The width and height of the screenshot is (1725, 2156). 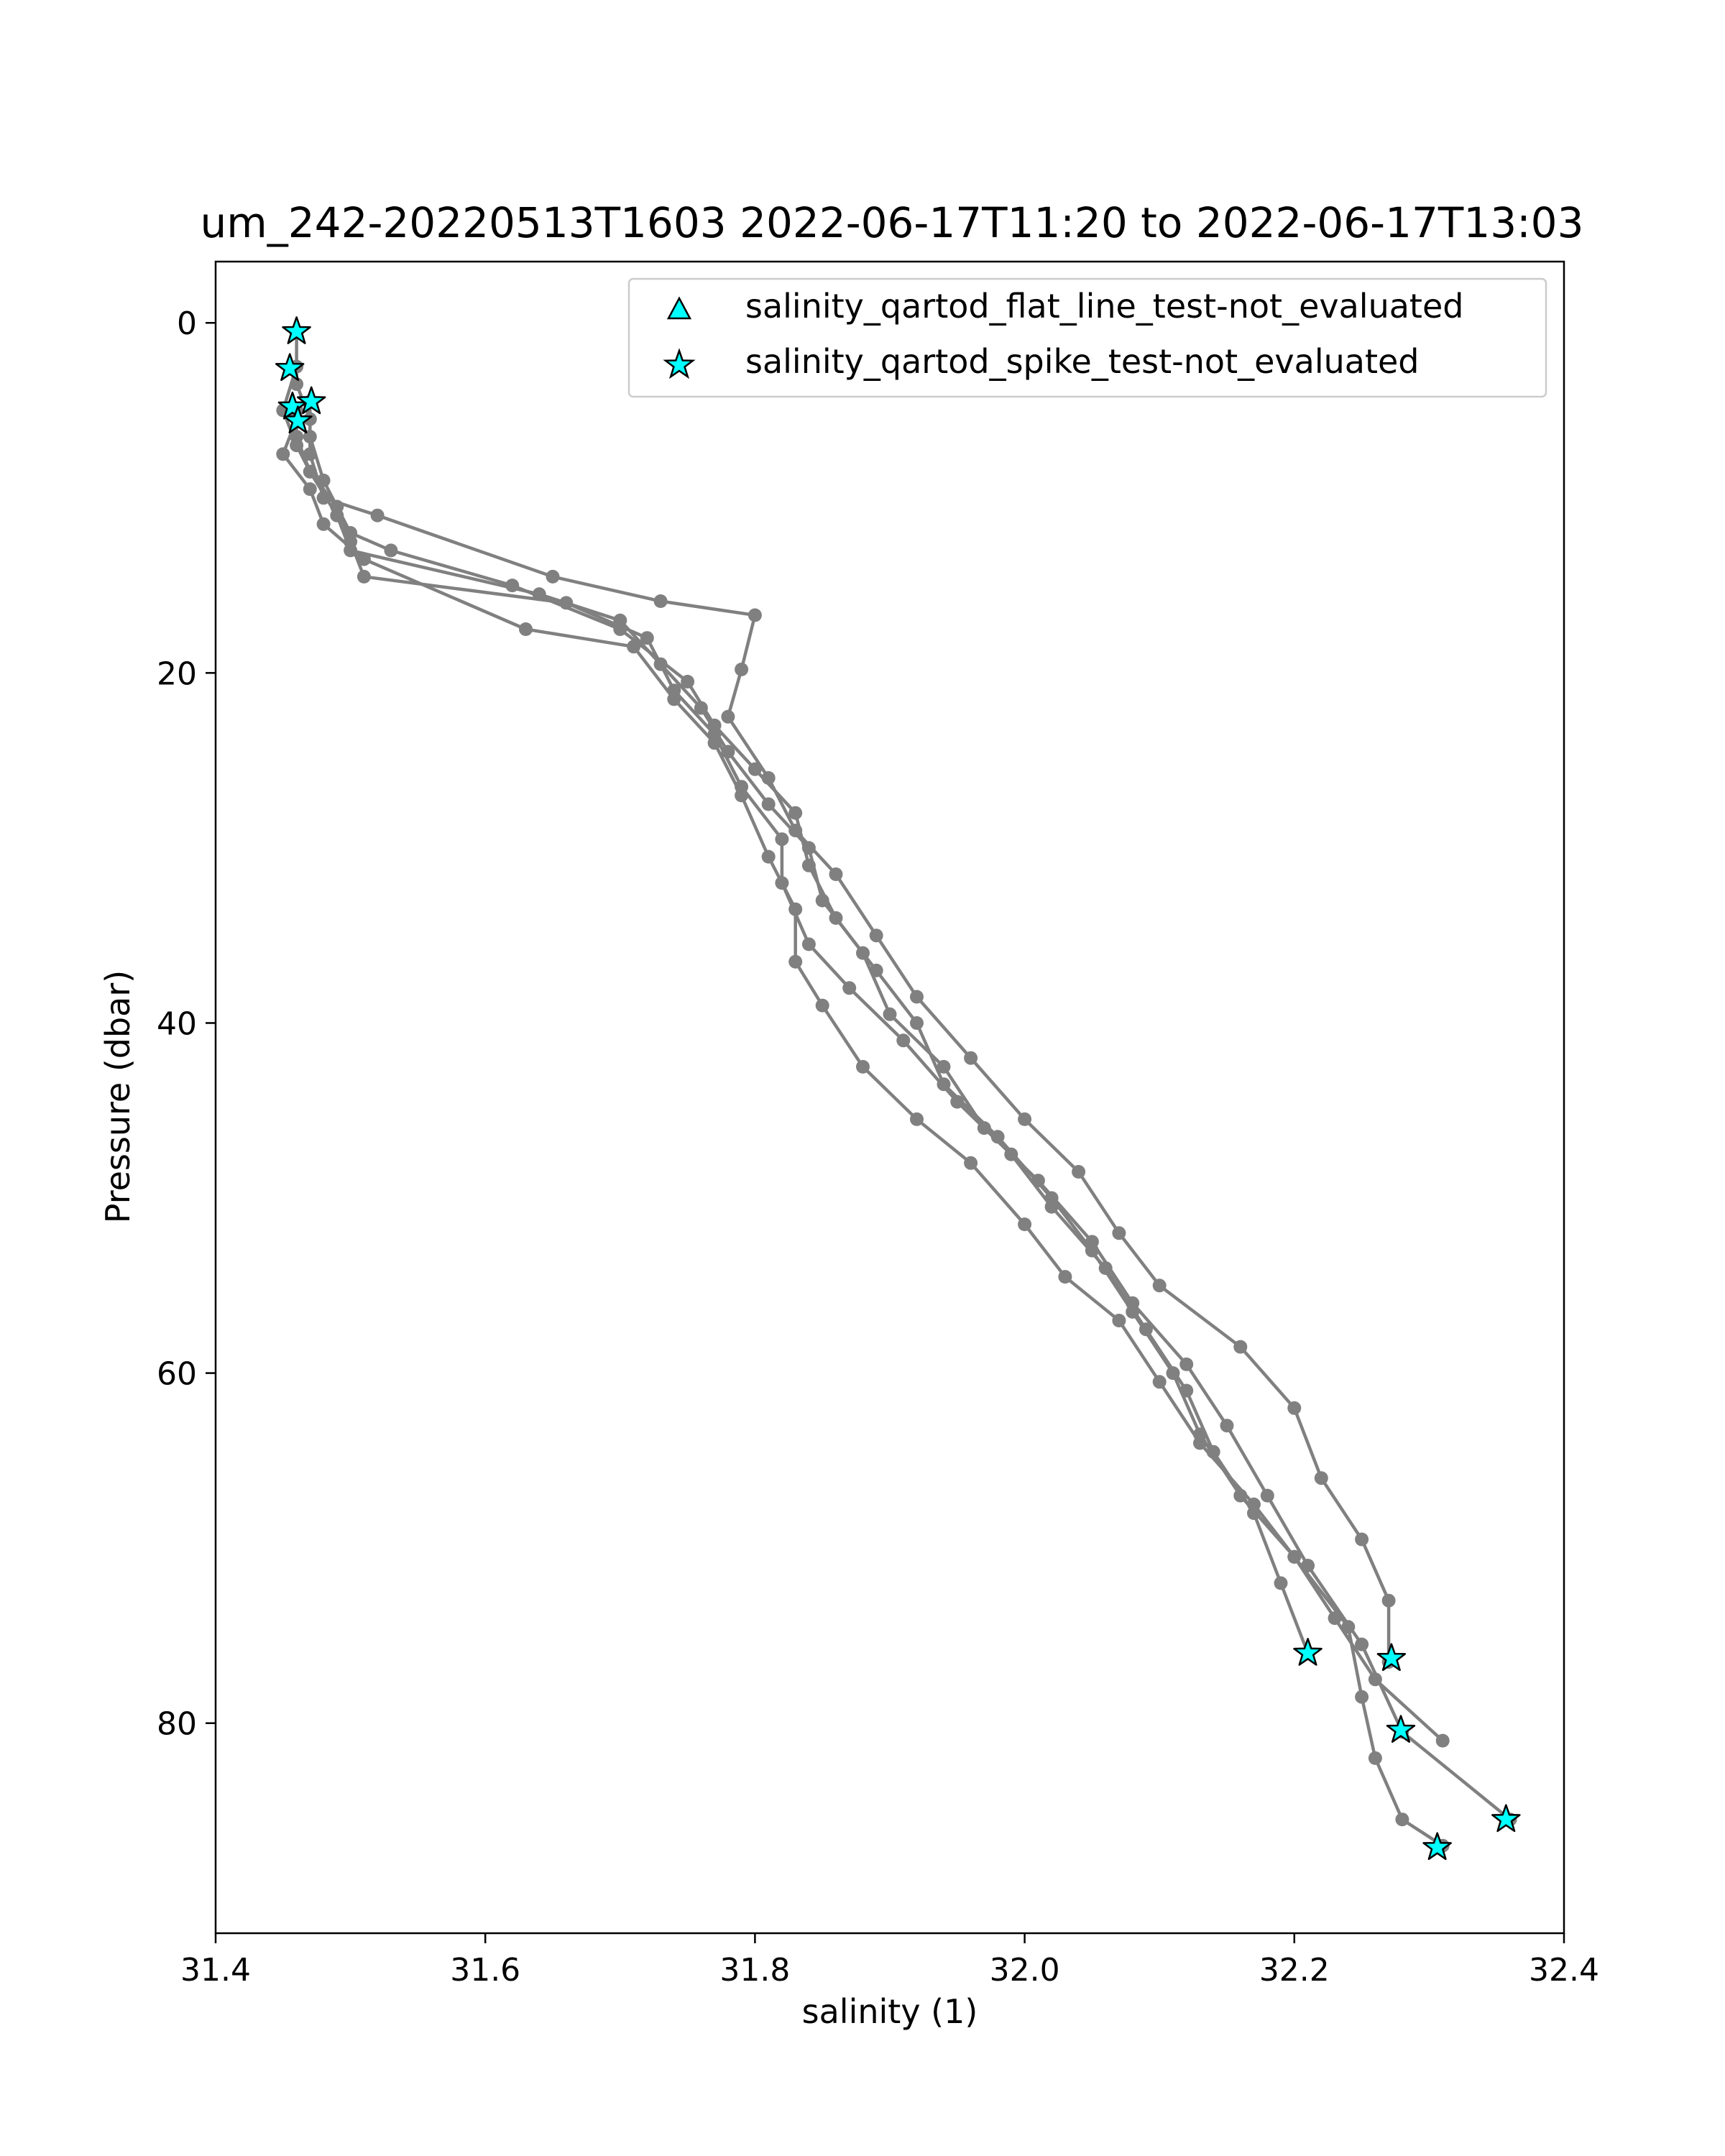 I want to click on y-tick-label: 80, so click(x=177, y=1725).